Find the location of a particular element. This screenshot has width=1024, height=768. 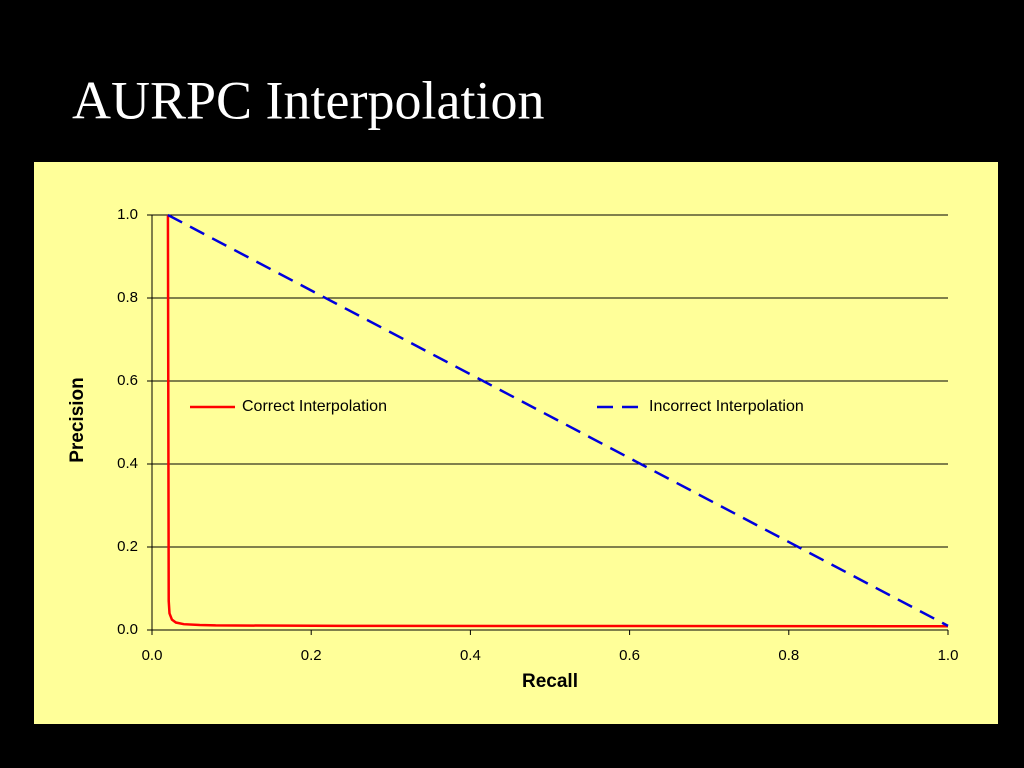

slide-title: AURPC Interpolation is located at coordinates (308, 100).